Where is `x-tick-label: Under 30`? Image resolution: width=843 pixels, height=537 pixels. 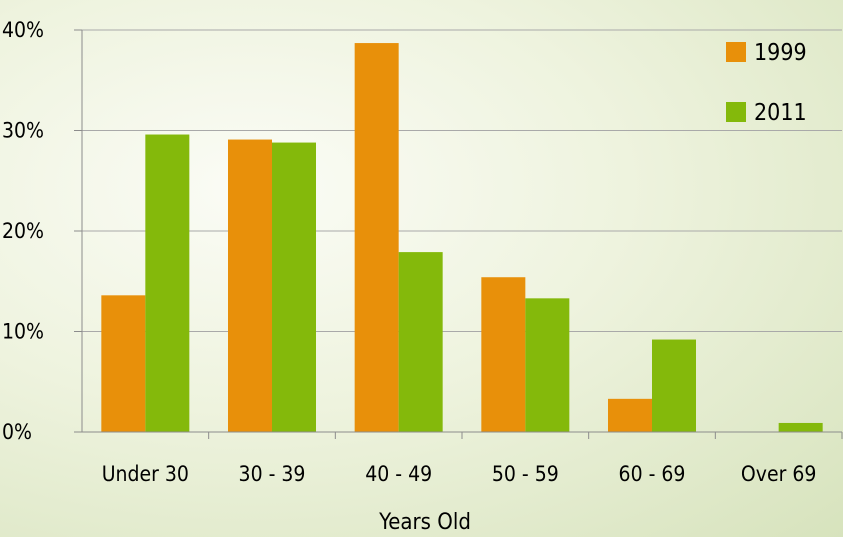
x-tick-label: Under 30 is located at coordinates (145, 474).